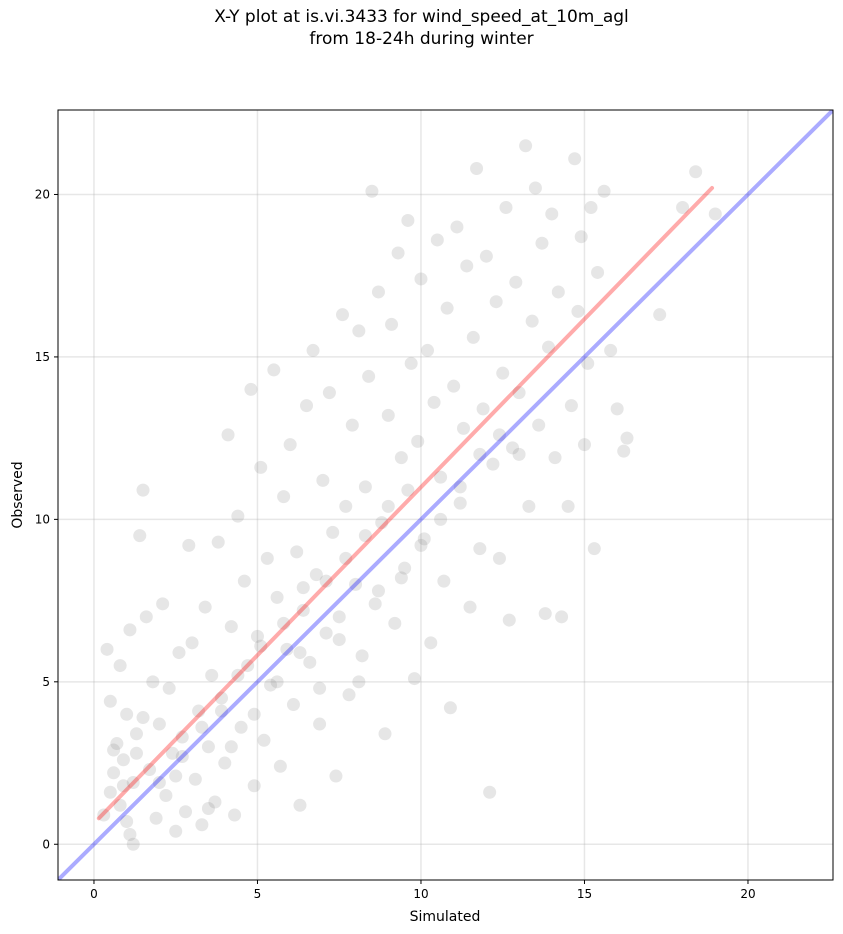 The image size is (843, 934). I want to click on x-tick-label: 5, so click(258, 894).